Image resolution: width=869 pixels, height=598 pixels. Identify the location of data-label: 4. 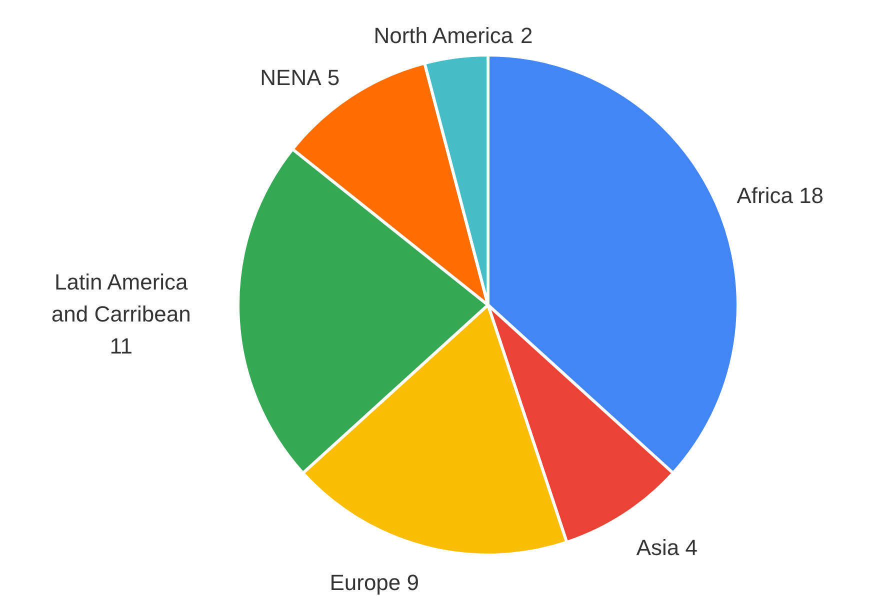
(691, 547).